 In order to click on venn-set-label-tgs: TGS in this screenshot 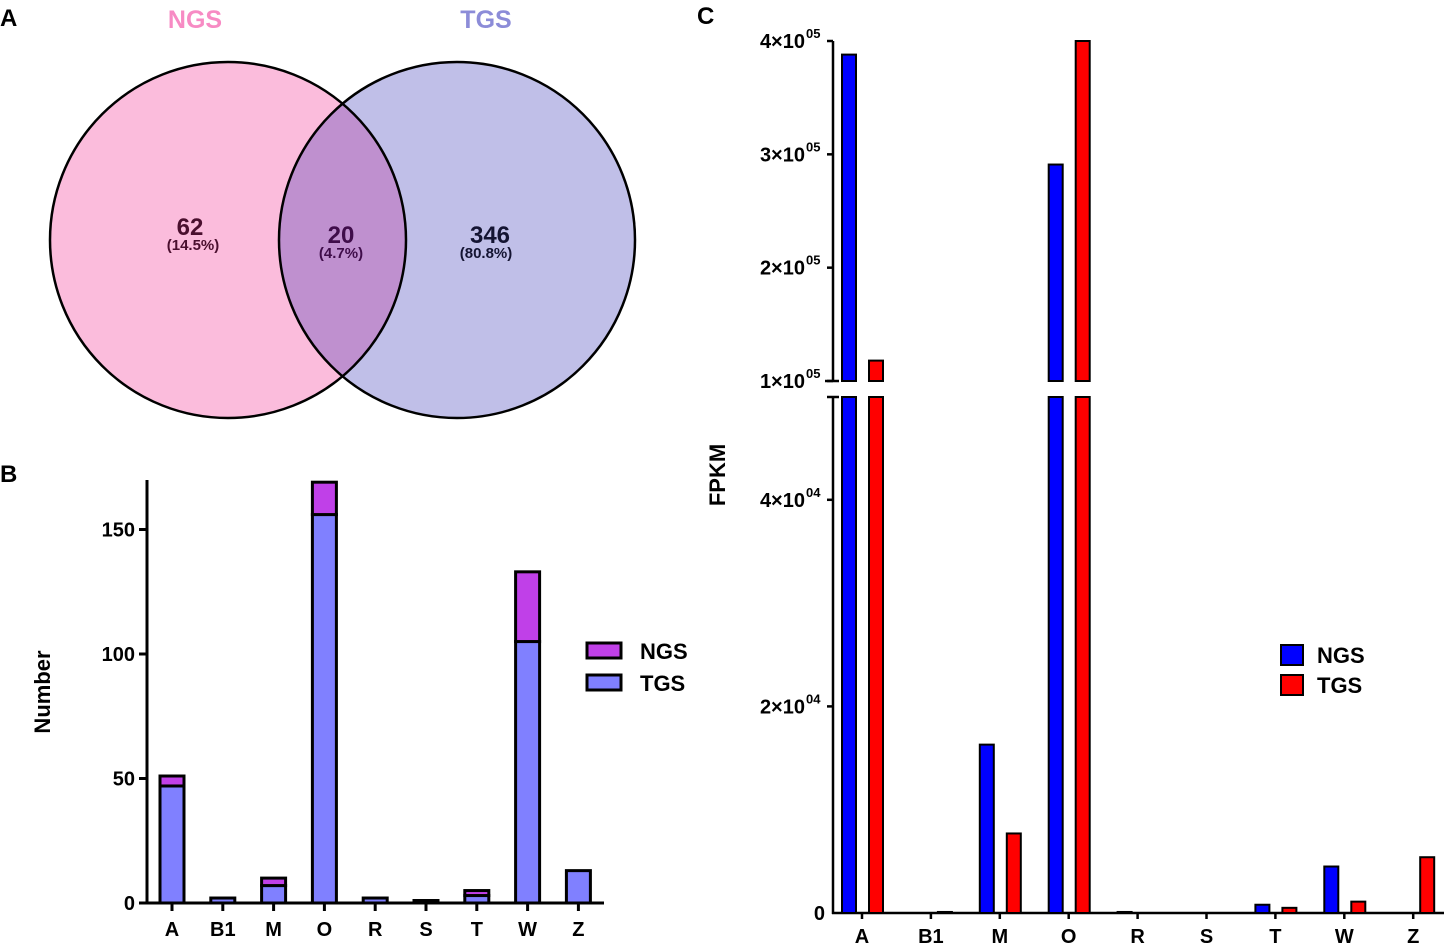, I will do `click(485, 20)`.